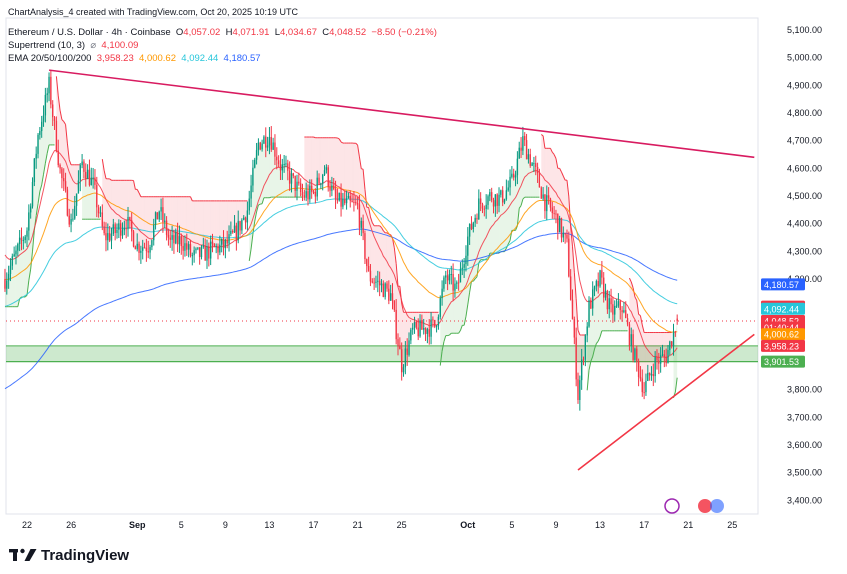  What do you see at coordinates (783, 361) in the screenshot?
I see `price-tag-support-zone` at bounding box center [783, 361].